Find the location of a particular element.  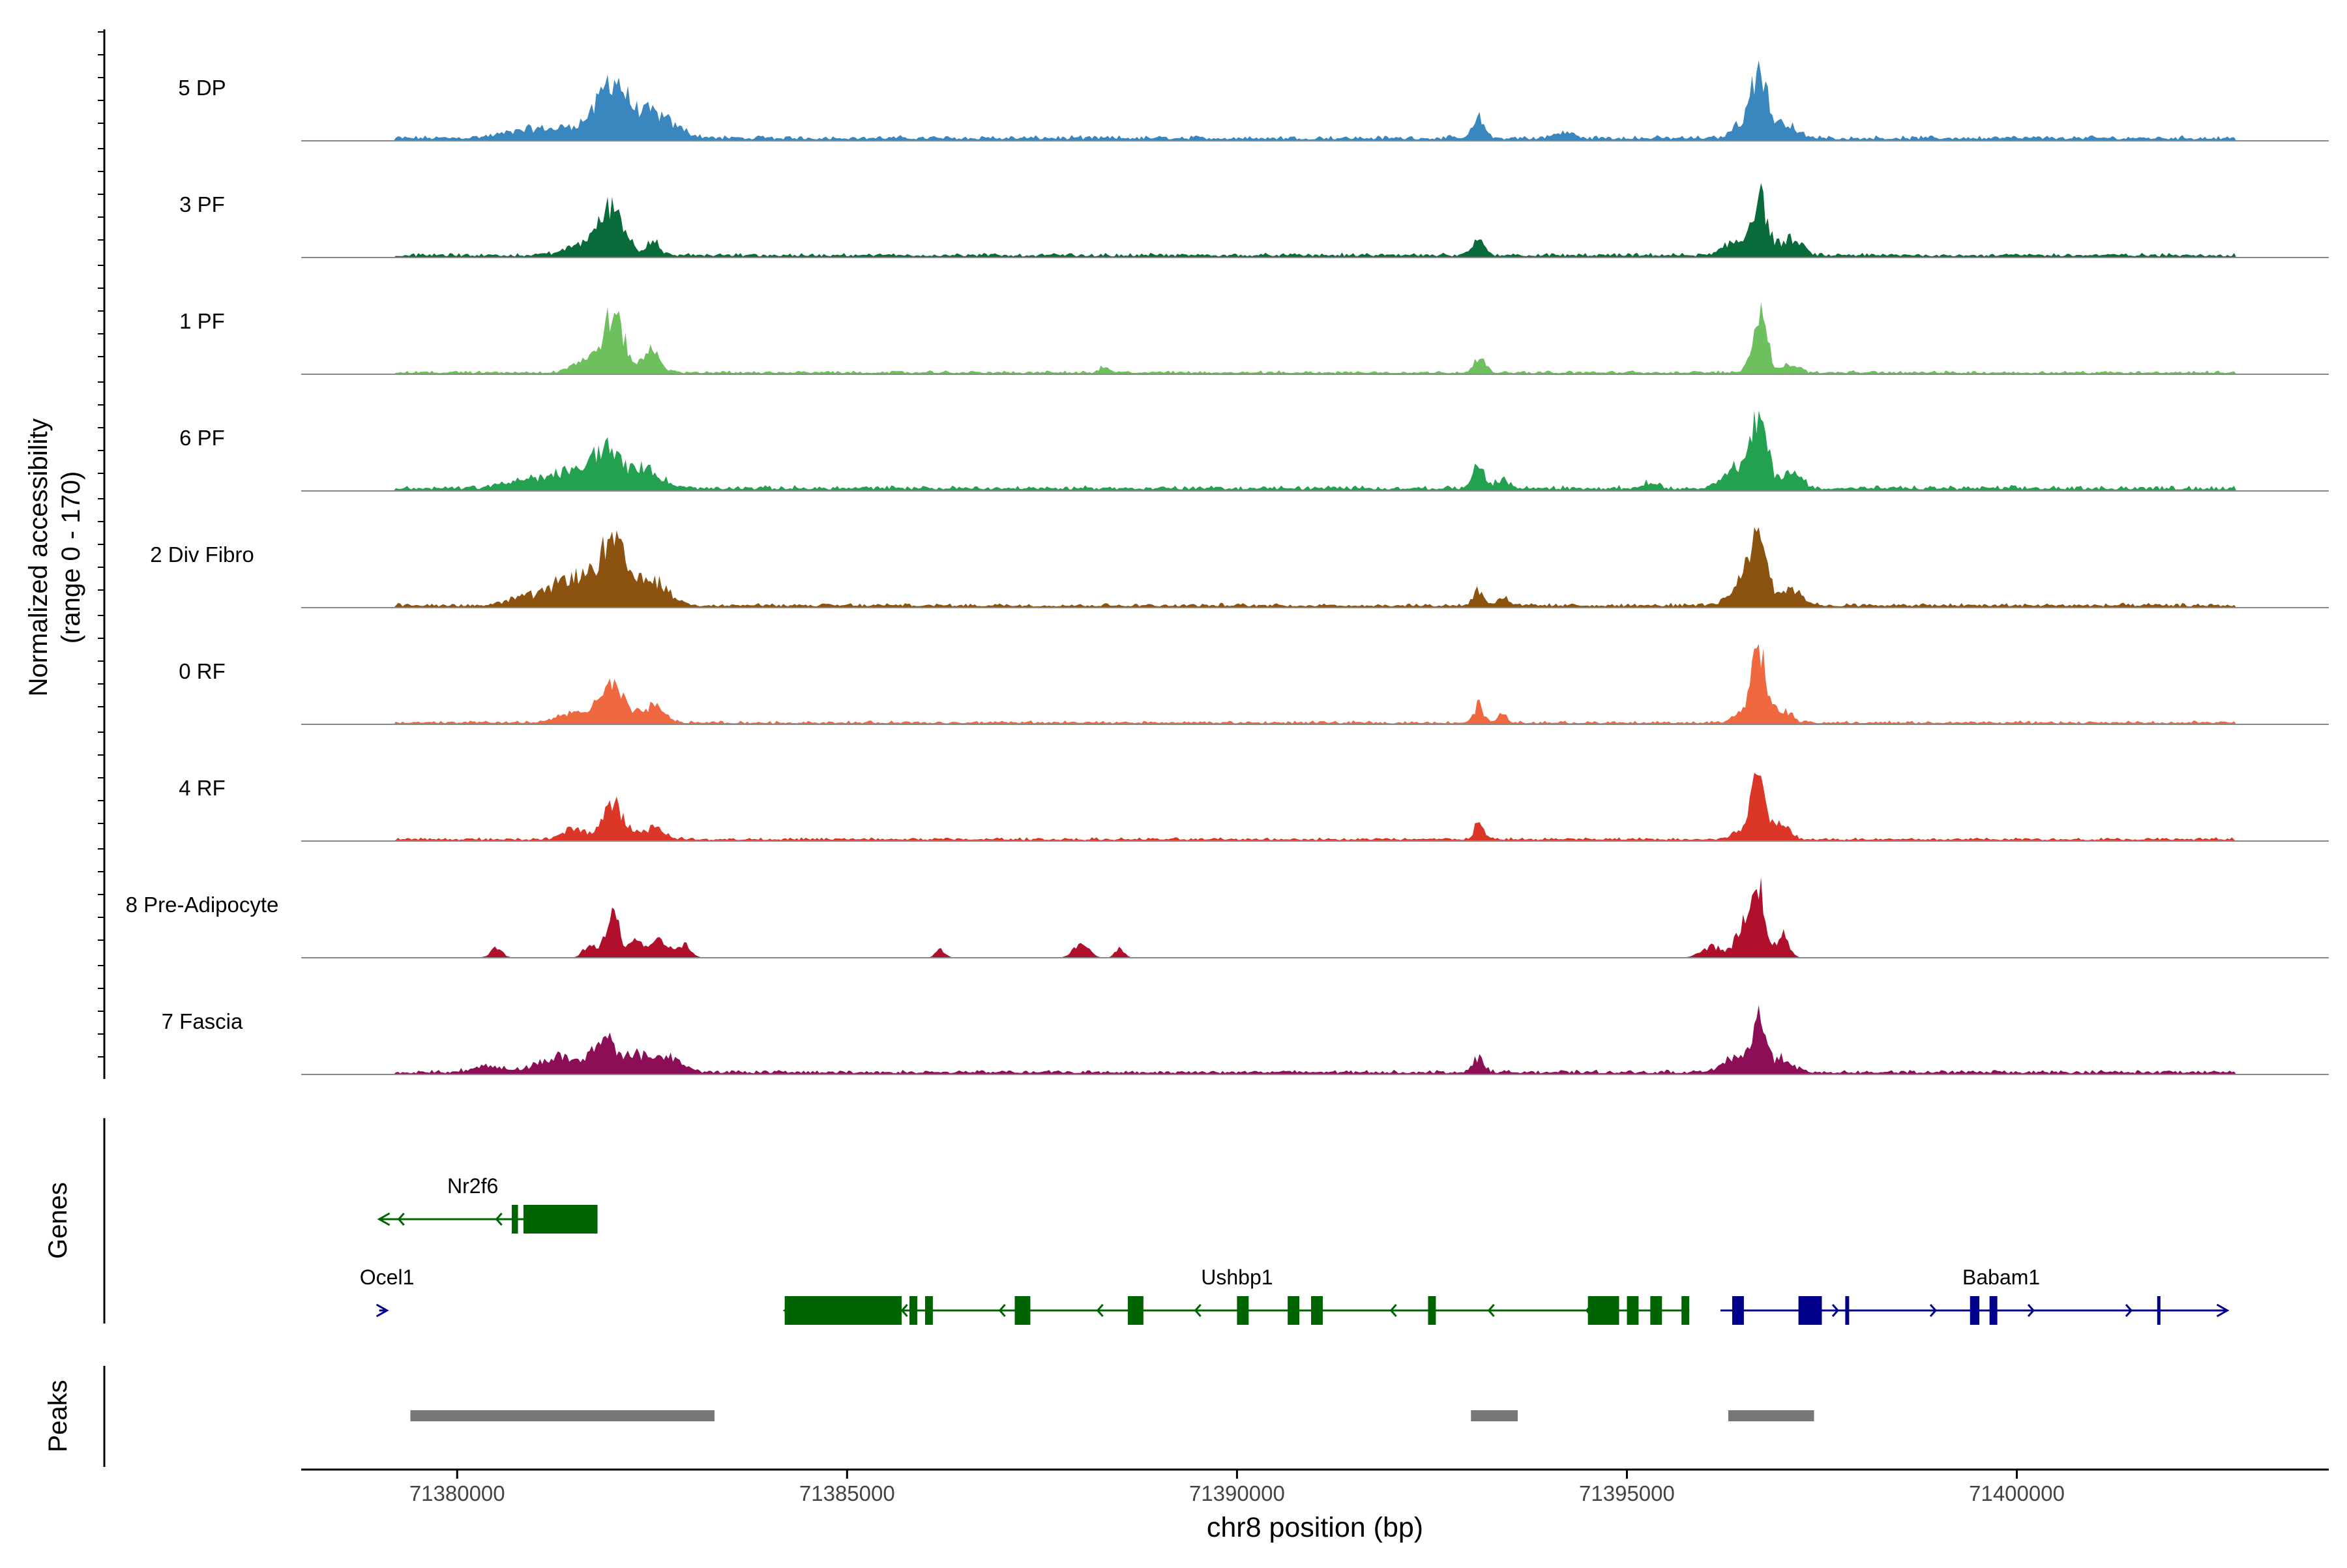

x-tick-label: 71395000 is located at coordinates (1627, 1493).